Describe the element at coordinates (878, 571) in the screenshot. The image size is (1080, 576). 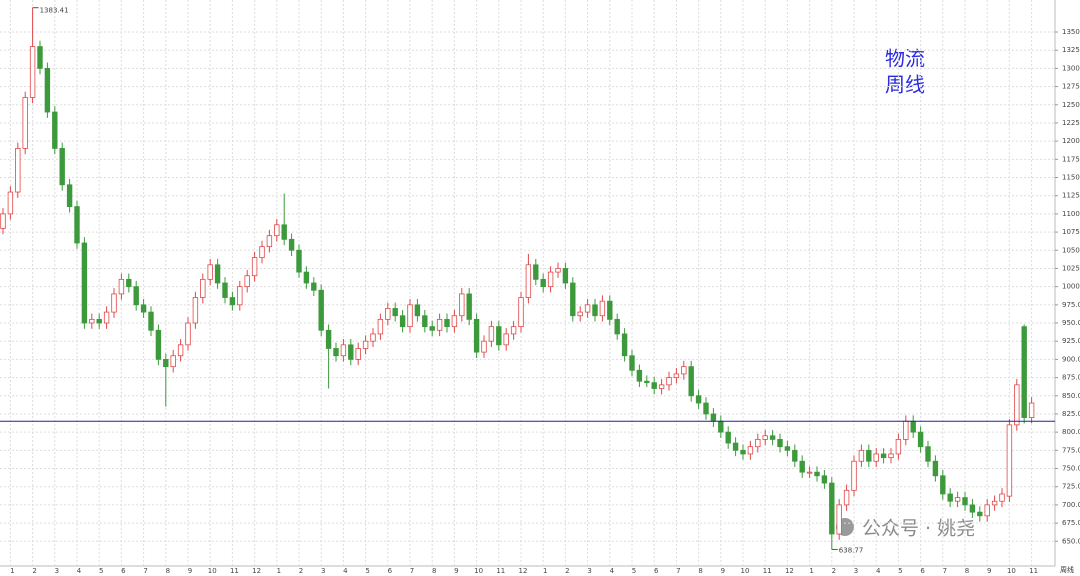
I see `x-tick-label: 4` at that location.